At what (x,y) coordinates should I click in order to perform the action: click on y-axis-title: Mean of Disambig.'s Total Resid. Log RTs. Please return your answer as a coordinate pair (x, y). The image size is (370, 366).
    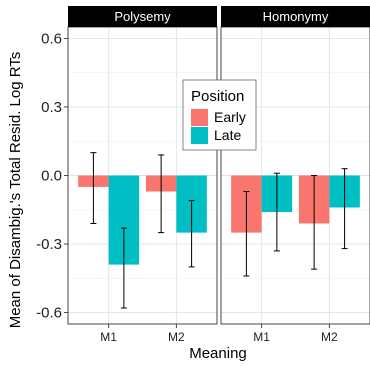
    Looking at the image, I should click on (15, 190).